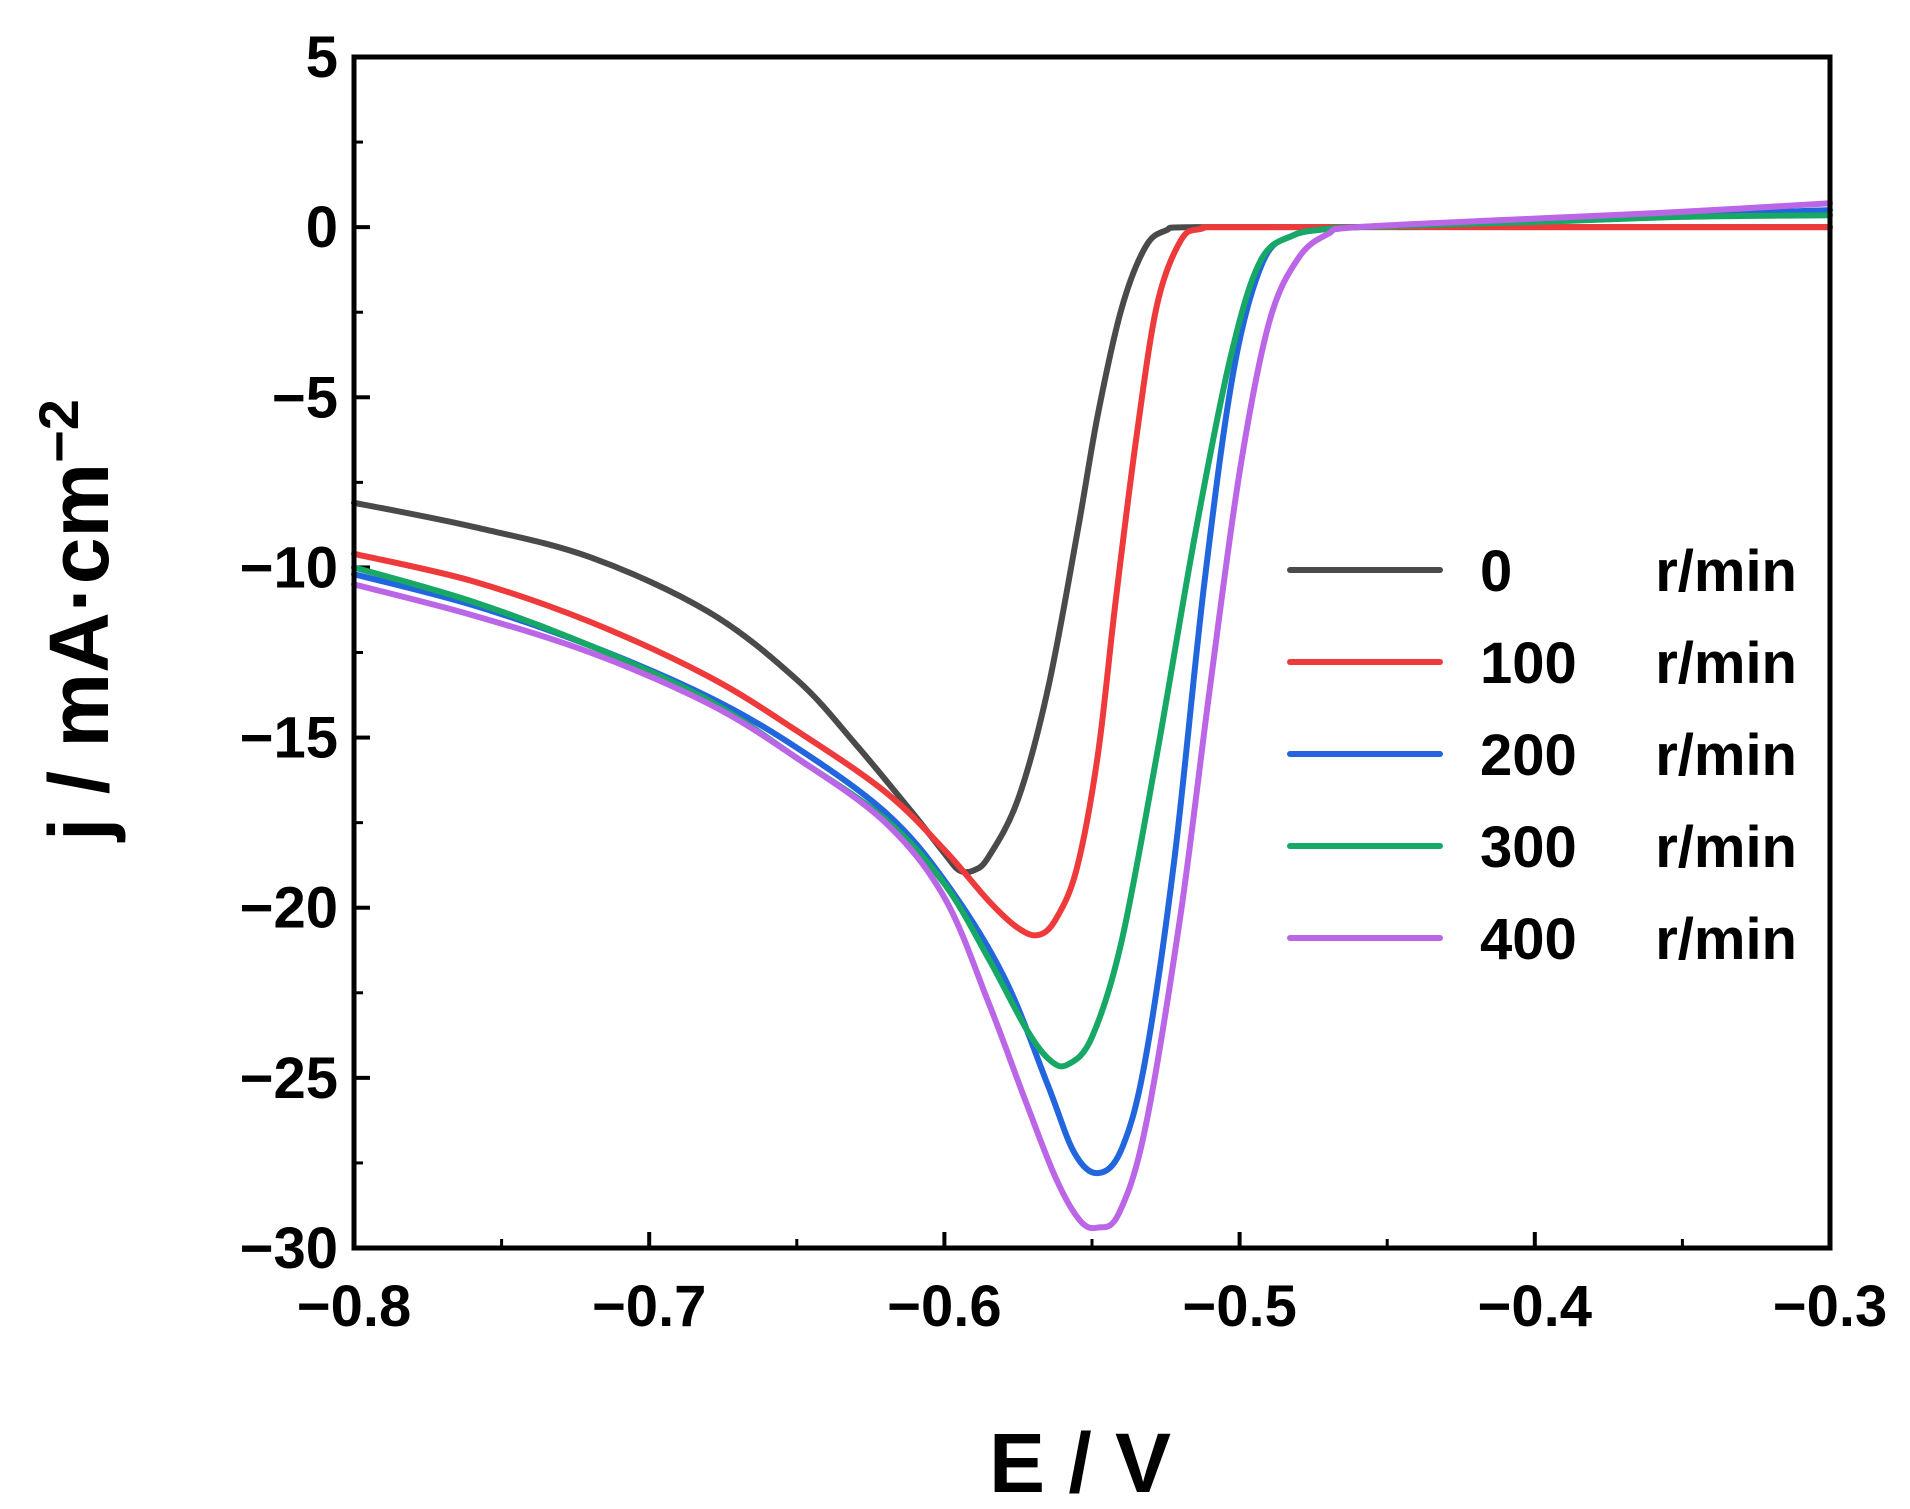 Image resolution: width=1910 pixels, height=1509 pixels. I want to click on y-tick-label: −10, so click(289, 567).